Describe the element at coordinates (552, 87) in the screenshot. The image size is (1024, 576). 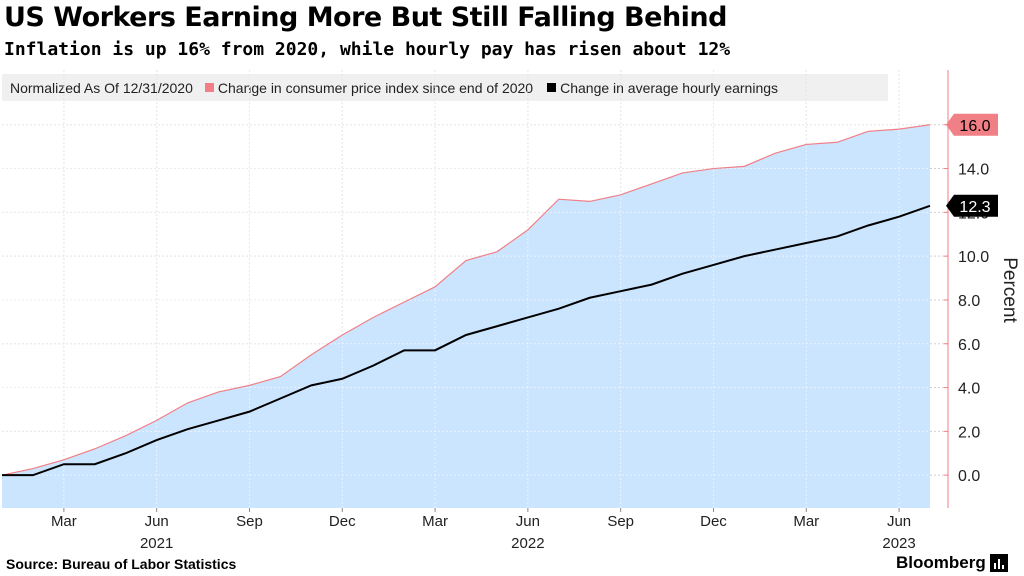
I see `legend-swatch-earnings` at that location.